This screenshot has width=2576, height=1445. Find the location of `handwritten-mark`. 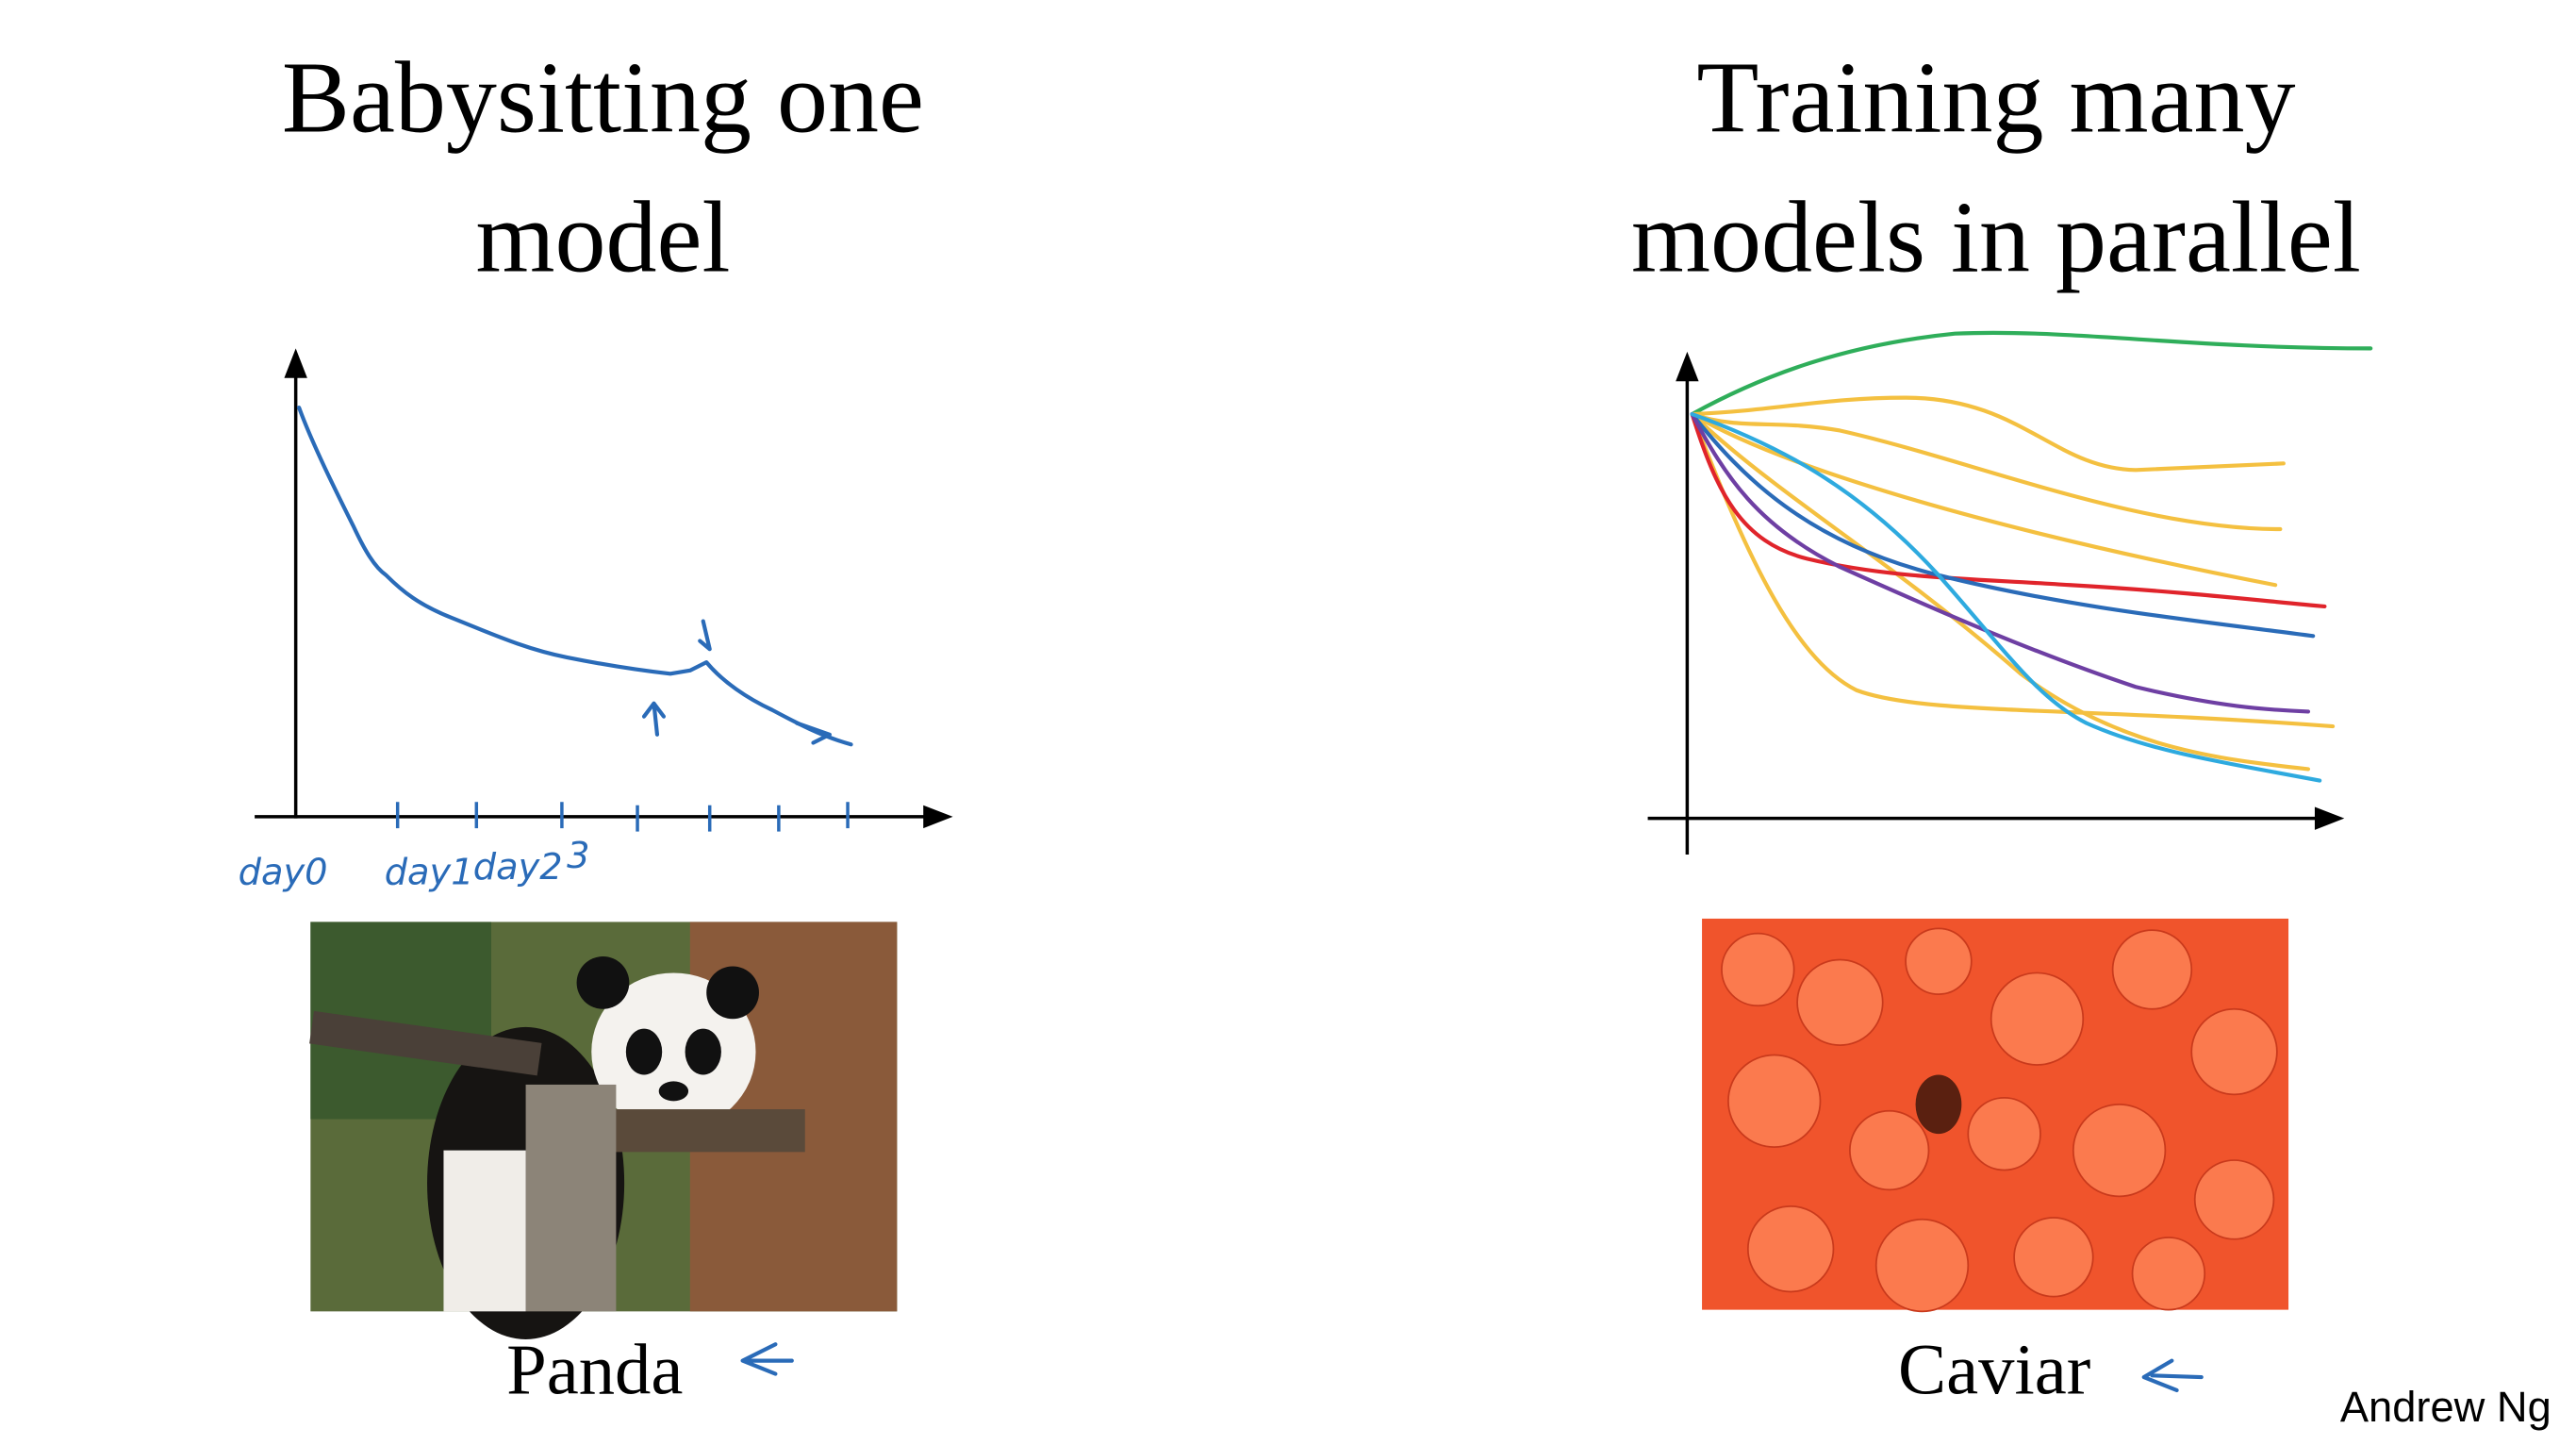

handwritten-mark is located at coordinates (736, 682).